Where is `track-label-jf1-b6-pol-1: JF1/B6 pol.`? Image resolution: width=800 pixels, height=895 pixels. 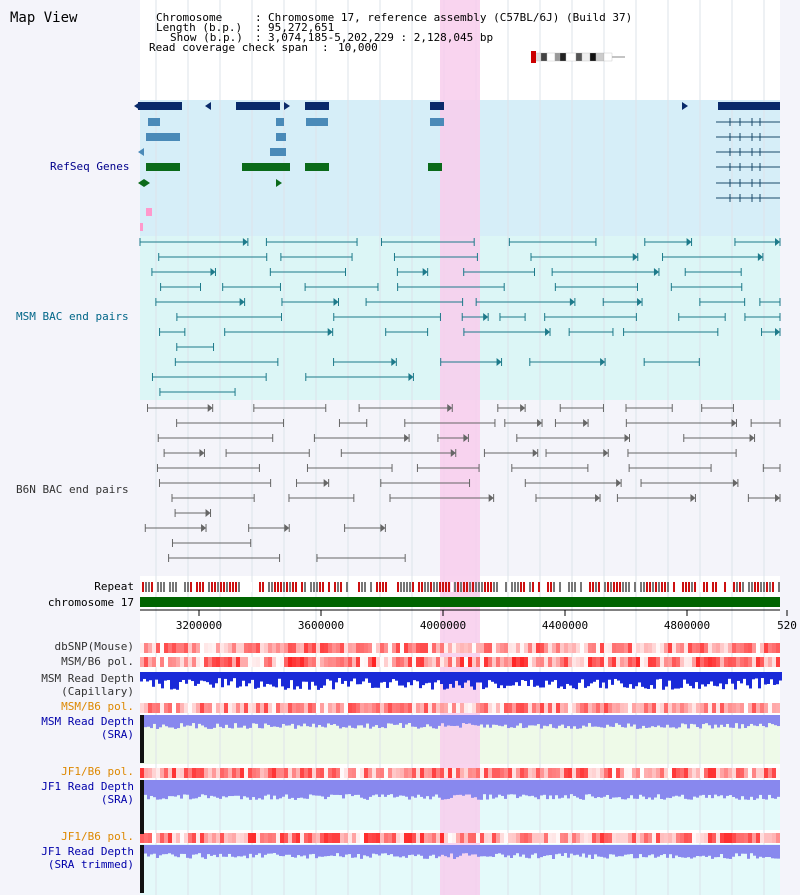 track-label-jf1-b6-pol-1: JF1/B6 pol. is located at coordinates (97, 771).